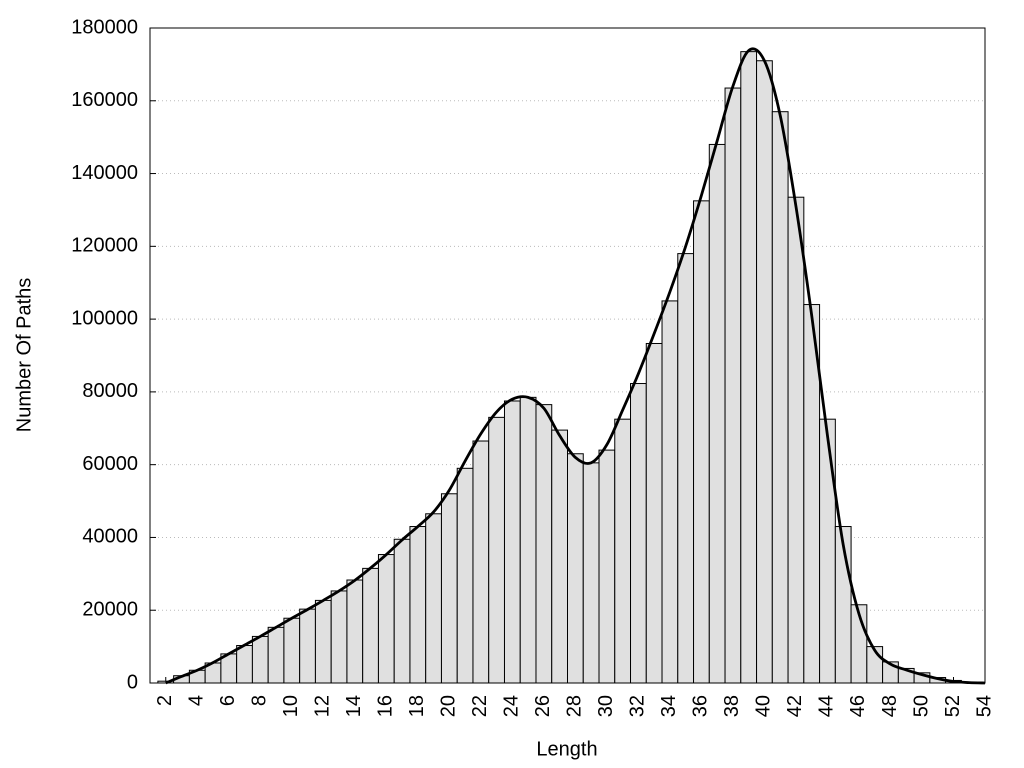  I want to click on x-tick-label: 28, so click(575, 706).